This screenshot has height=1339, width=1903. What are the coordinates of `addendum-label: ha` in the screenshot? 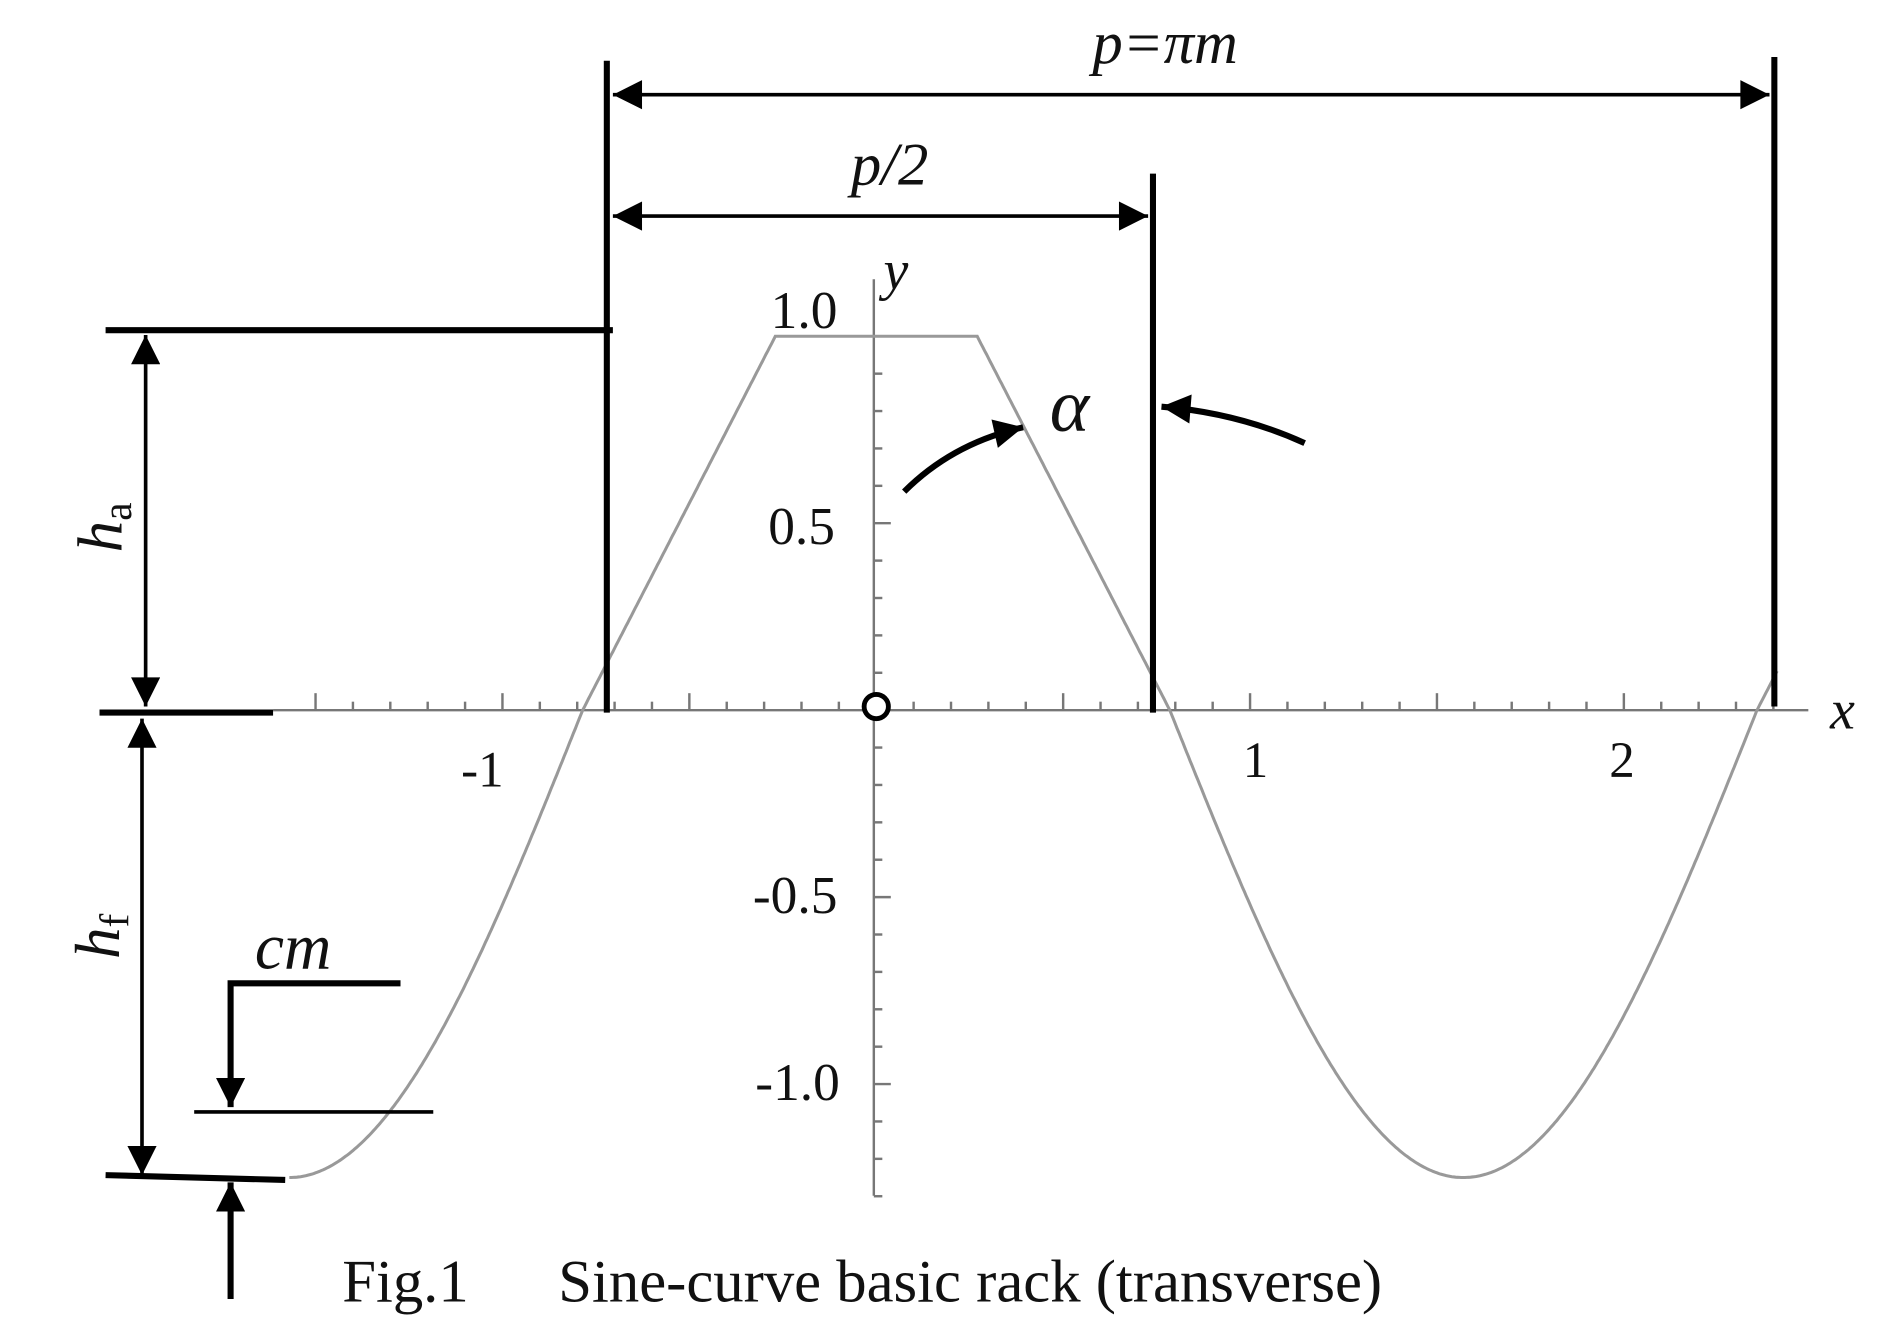 It's located at (102, 527).